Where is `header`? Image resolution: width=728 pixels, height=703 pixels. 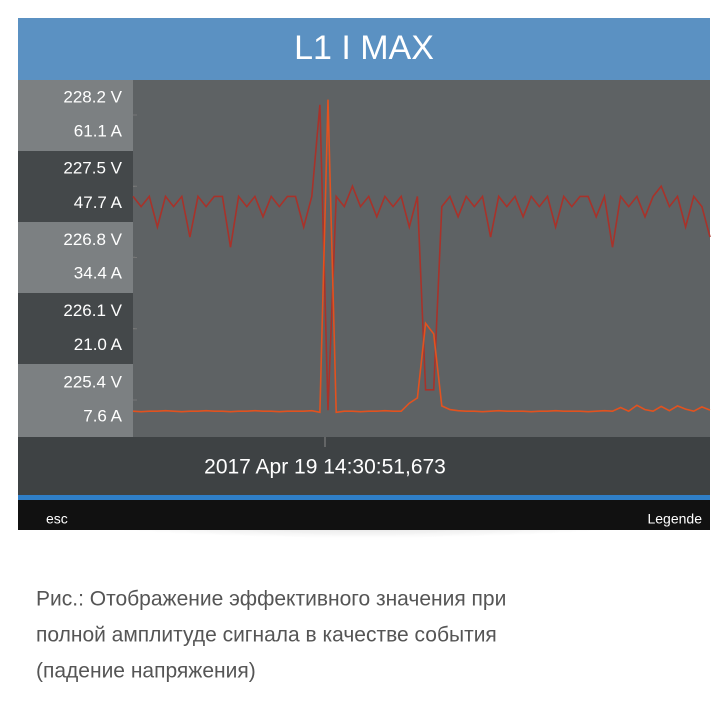
header is located at coordinates (364, 49).